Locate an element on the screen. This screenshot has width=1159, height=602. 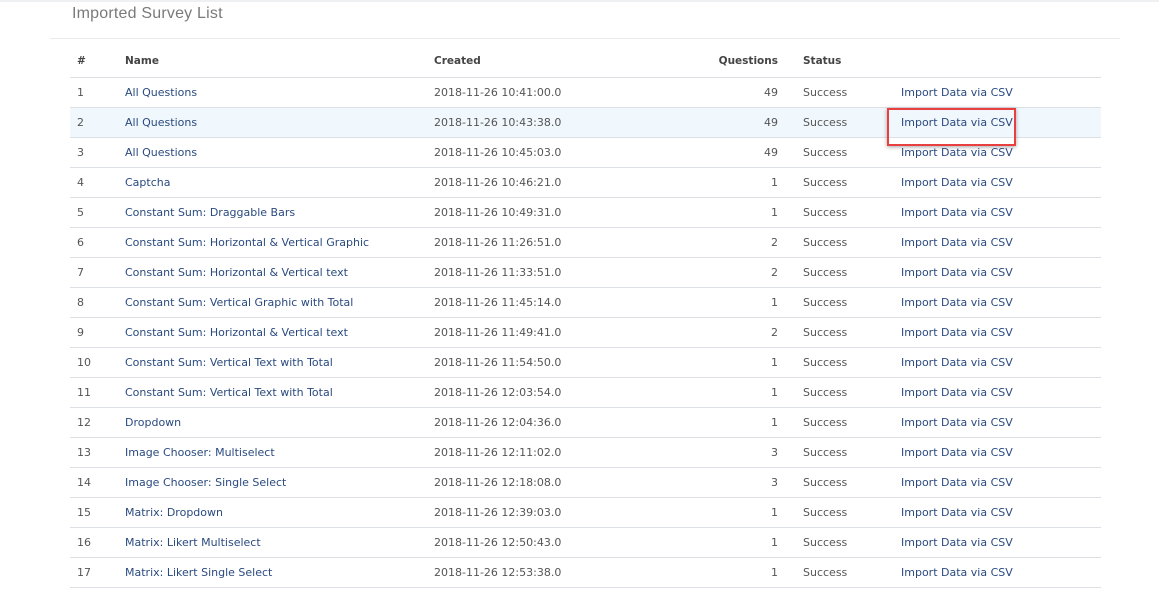
row-number: 11 is located at coordinates (97, 392).